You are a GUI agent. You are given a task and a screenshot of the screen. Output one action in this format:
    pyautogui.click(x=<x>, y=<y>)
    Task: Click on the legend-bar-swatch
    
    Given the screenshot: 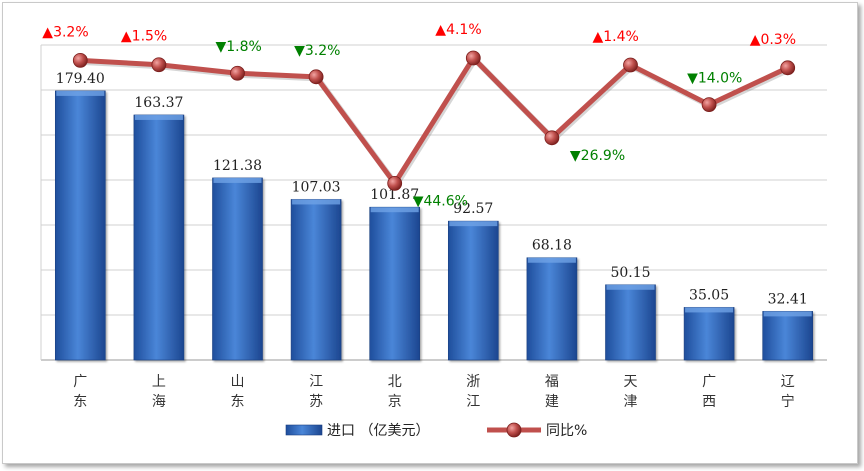 What is the action you would take?
    pyautogui.click(x=304, y=430)
    